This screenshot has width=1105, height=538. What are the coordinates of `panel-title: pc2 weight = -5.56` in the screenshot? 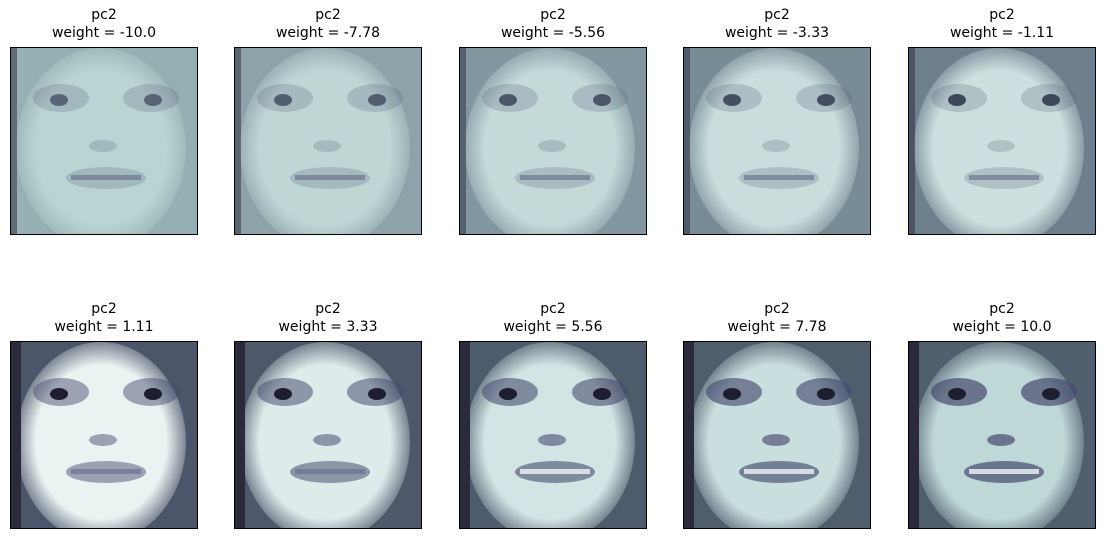 It's located at (553, 24).